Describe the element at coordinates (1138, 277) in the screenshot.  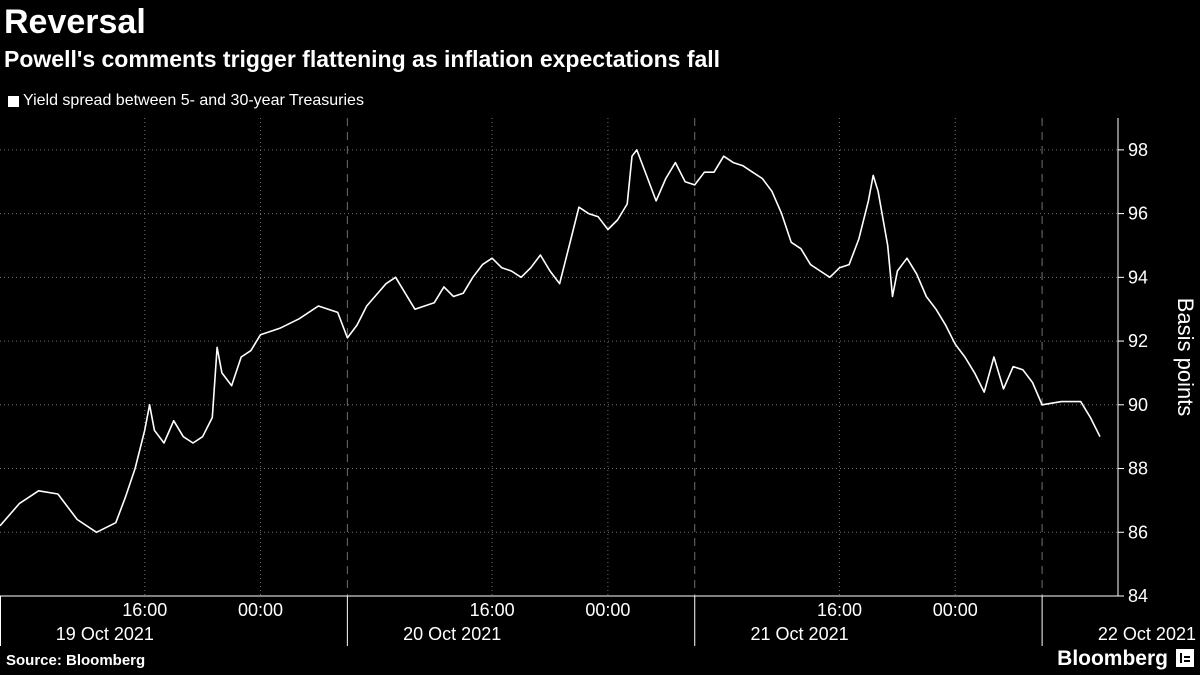
I see `y-tick-label: 94` at that location.